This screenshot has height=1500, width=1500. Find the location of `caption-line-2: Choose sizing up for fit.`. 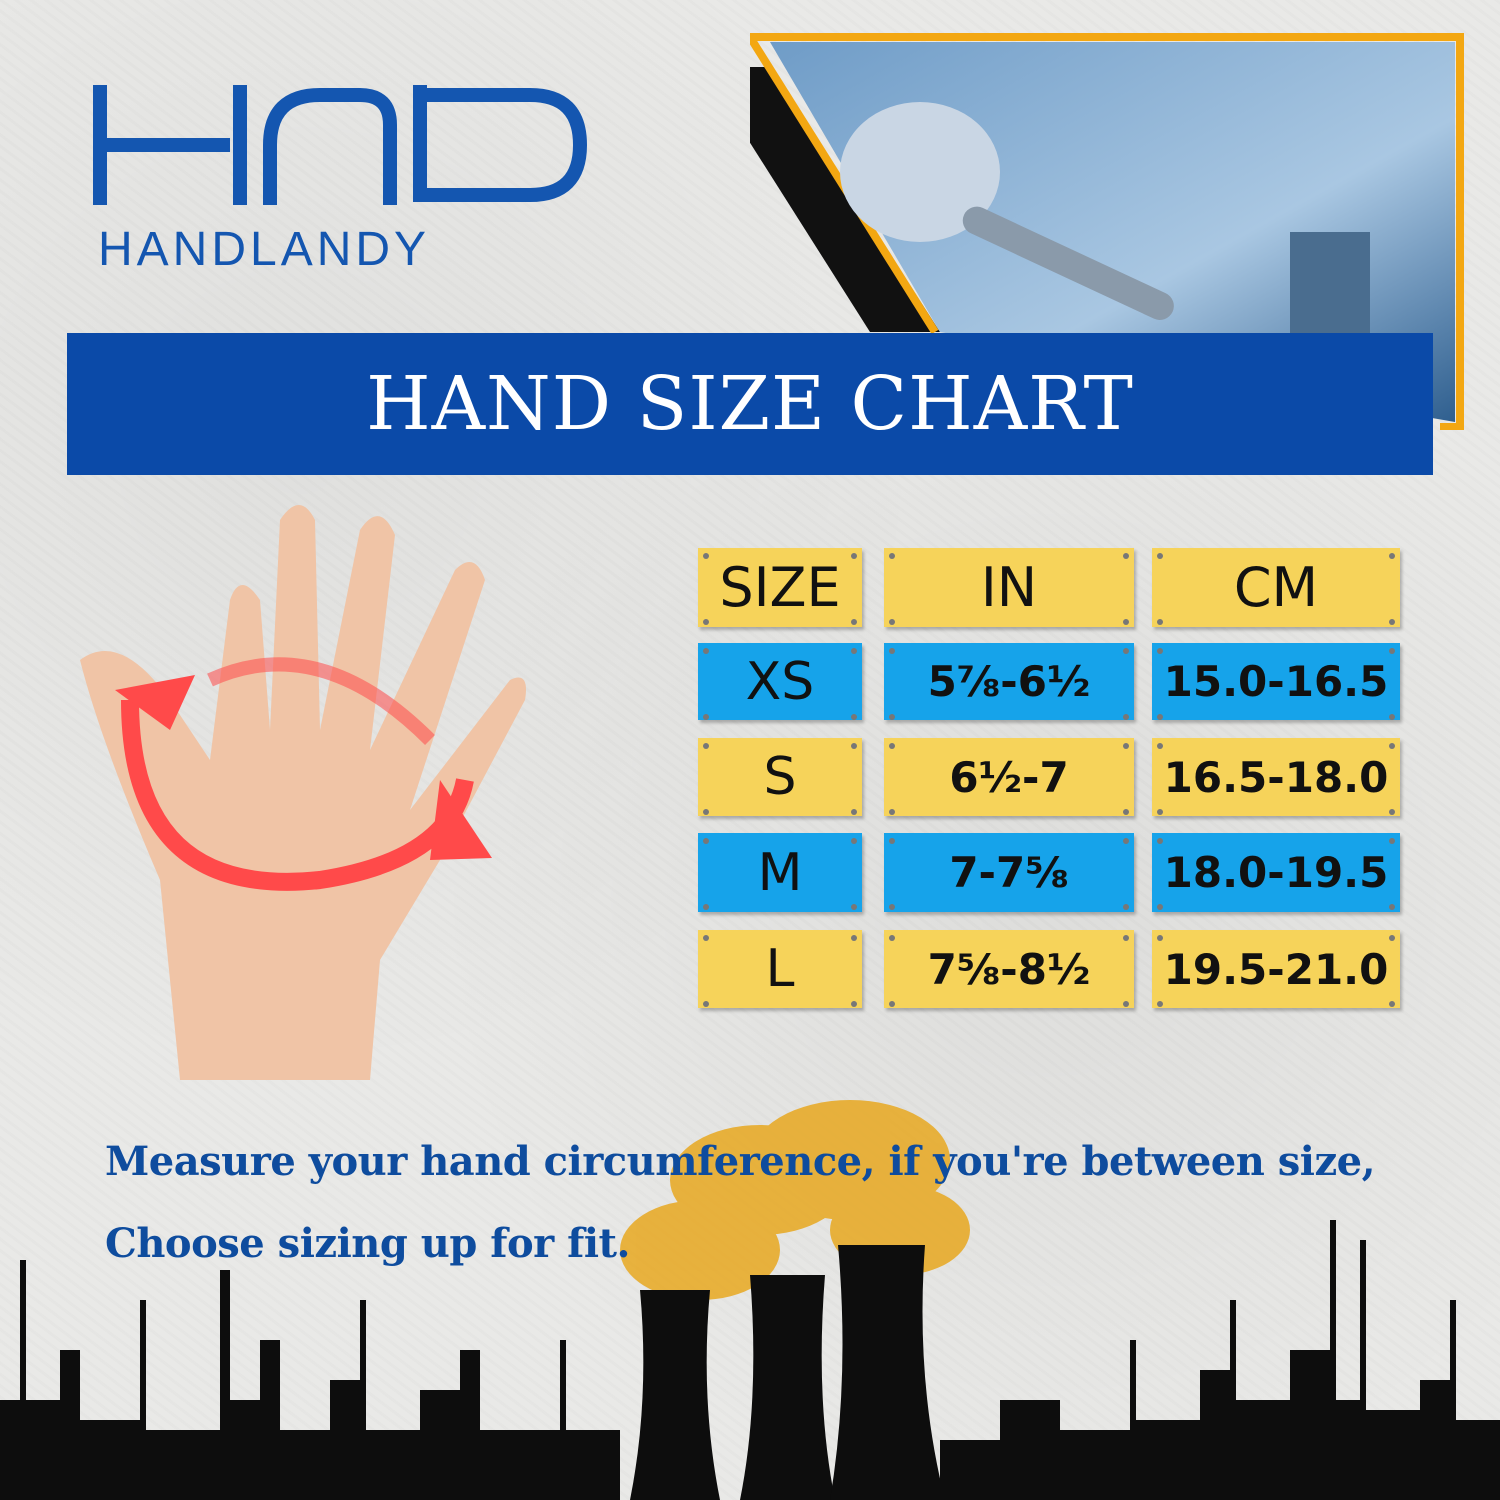

caption-line-2: Choose sizing up for fit. is located at coordinates (367, 1243).